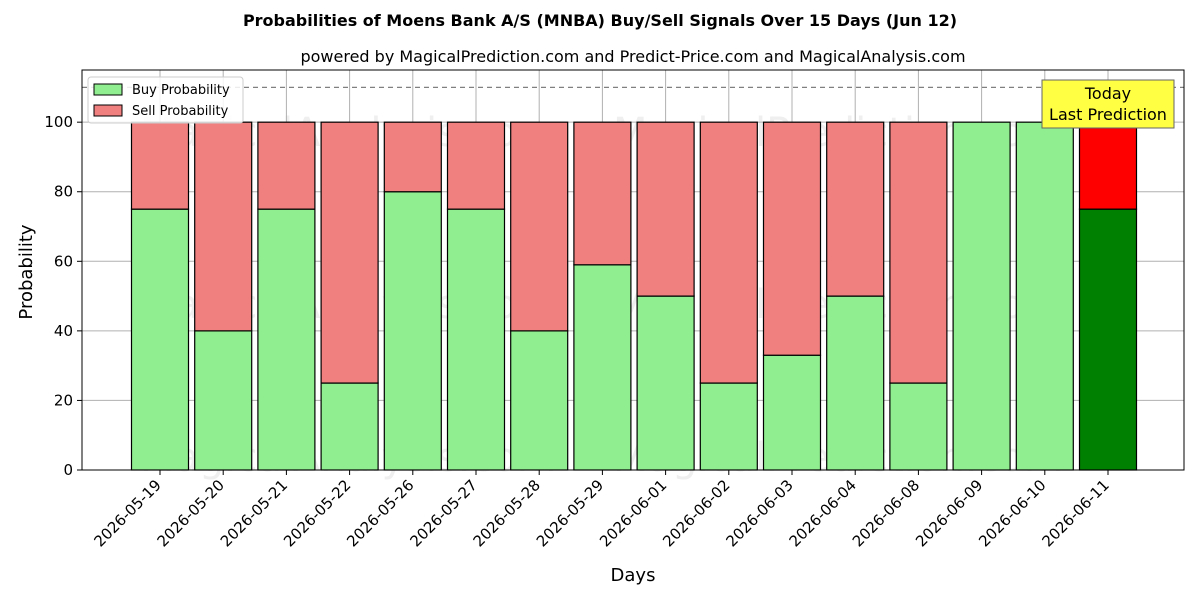 This screenshot has width=1200, height=600. What do you see at coordinates (633, 575) in the screenshot?
I see `x-axis-label: Days` at bounding box center [633, 575].